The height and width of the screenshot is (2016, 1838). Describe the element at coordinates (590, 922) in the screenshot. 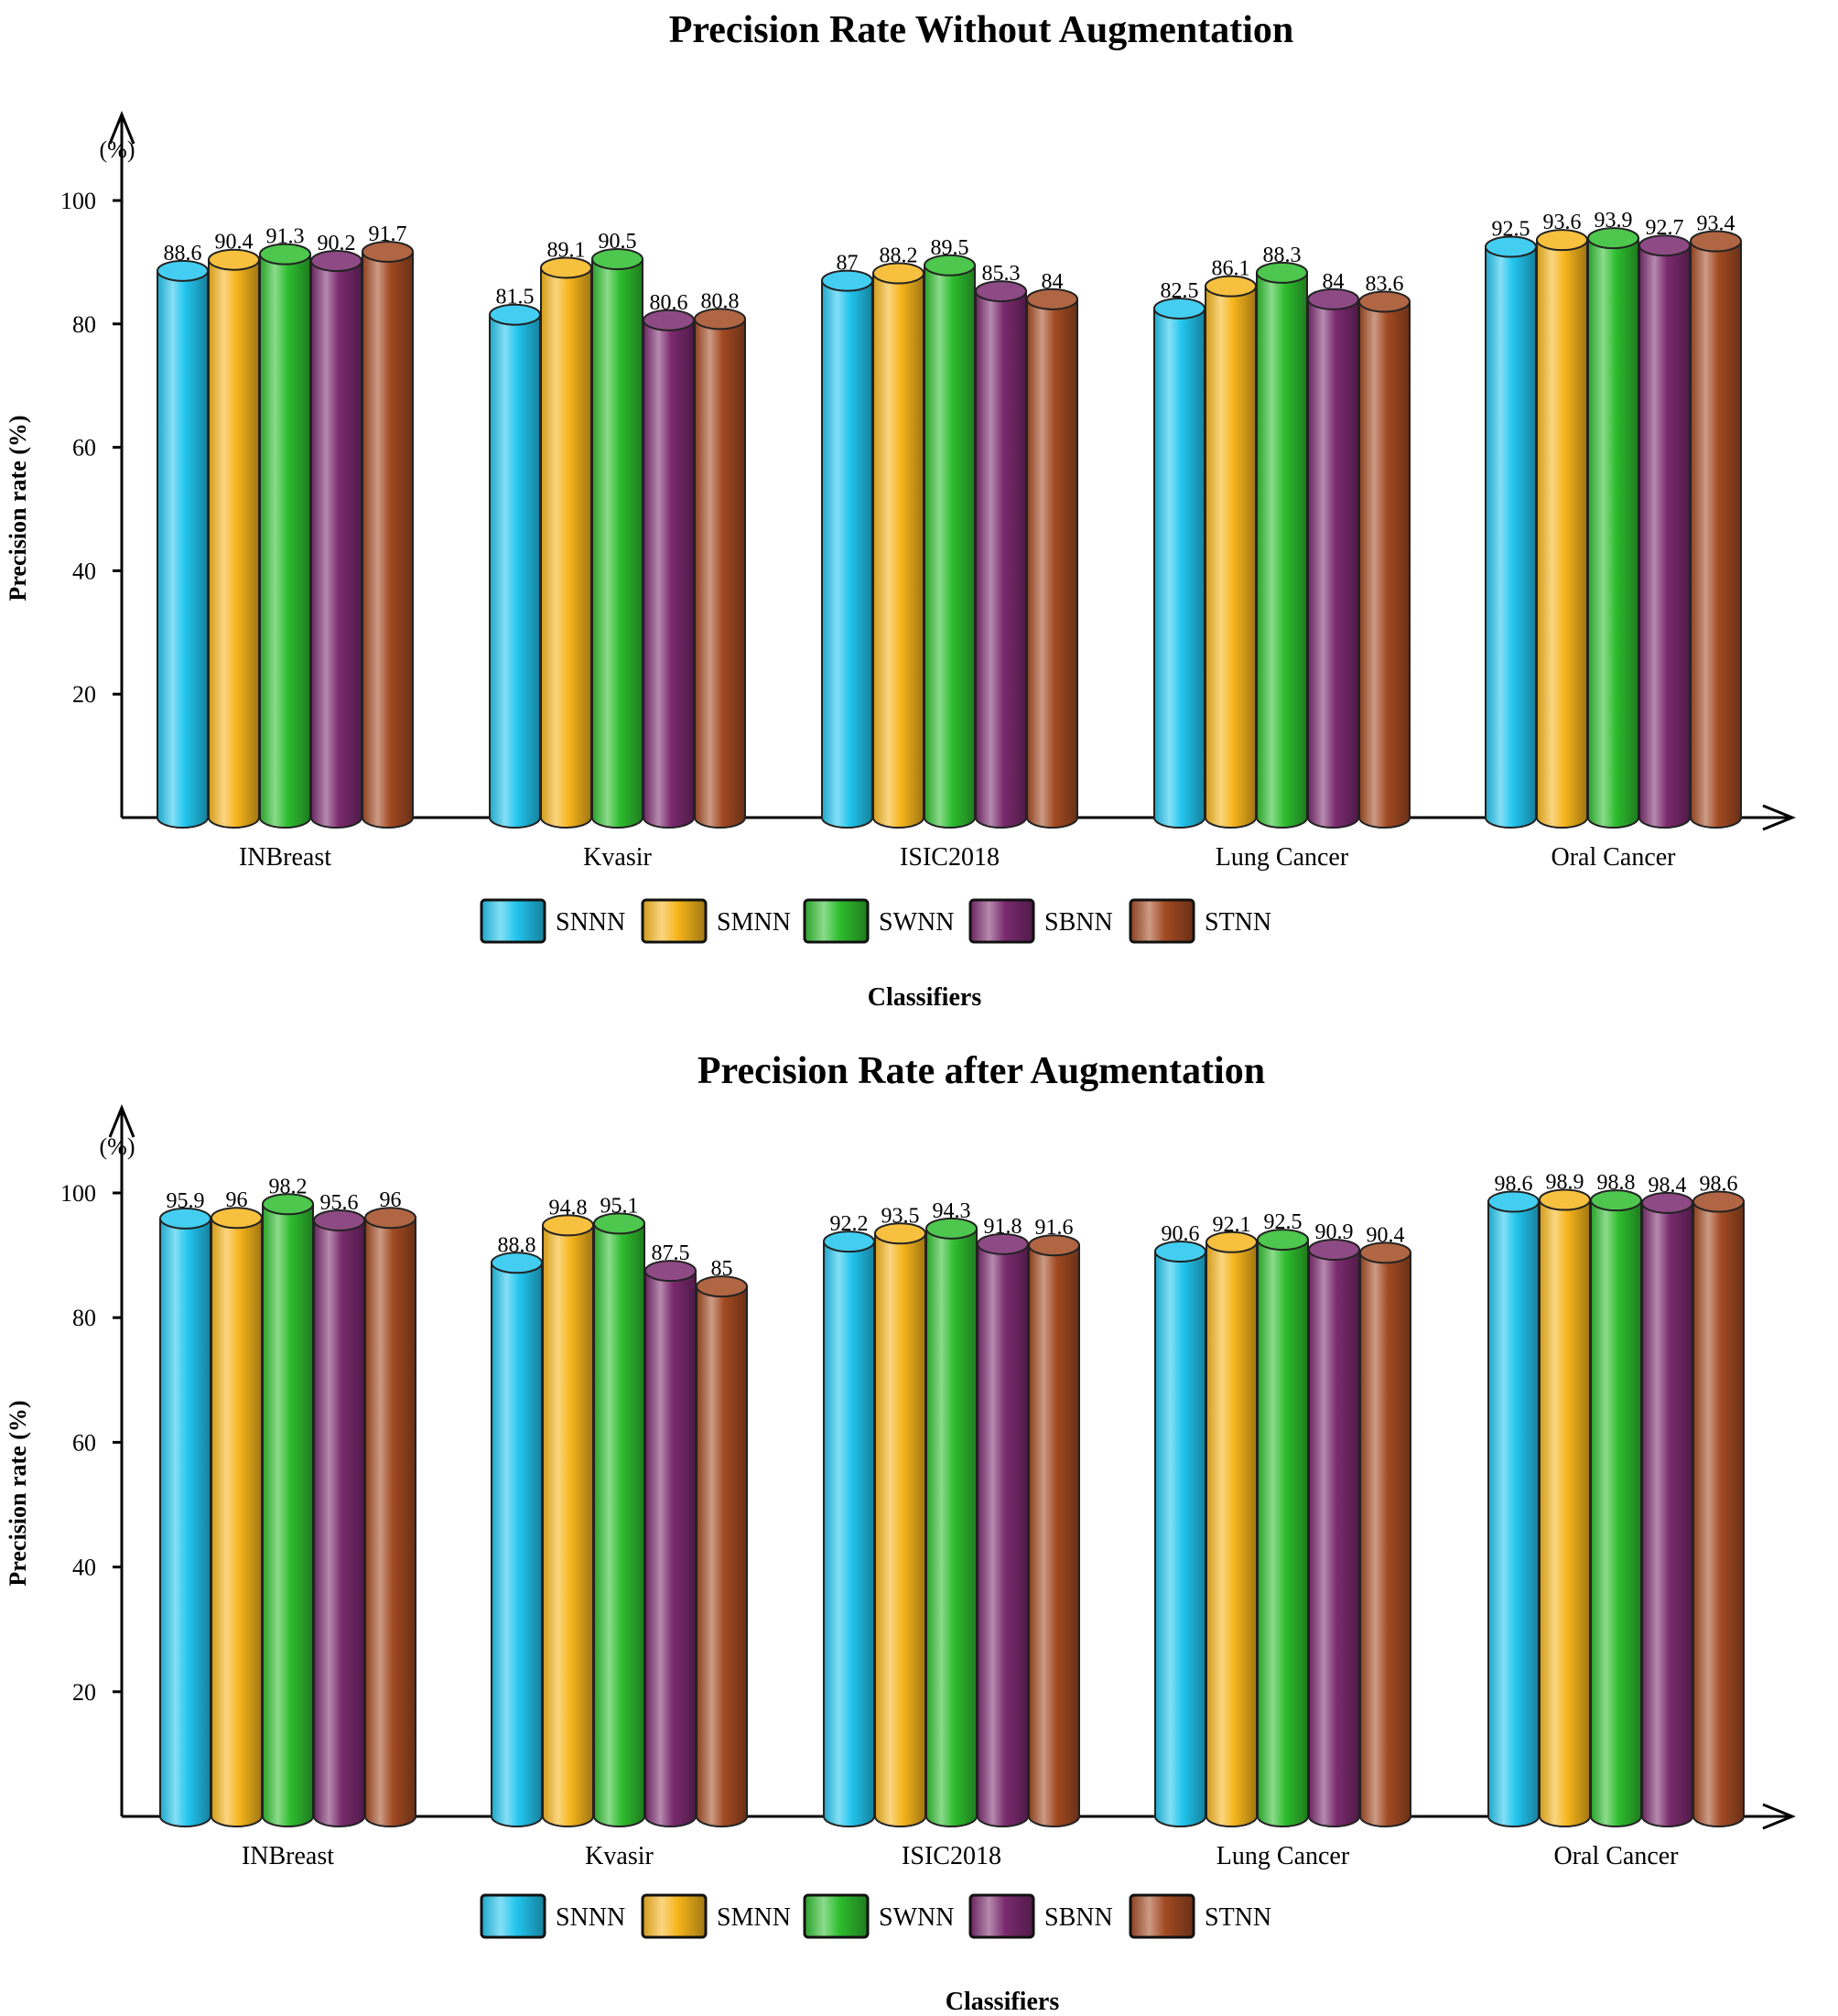

I see `legend-label: SNNN` at that location.